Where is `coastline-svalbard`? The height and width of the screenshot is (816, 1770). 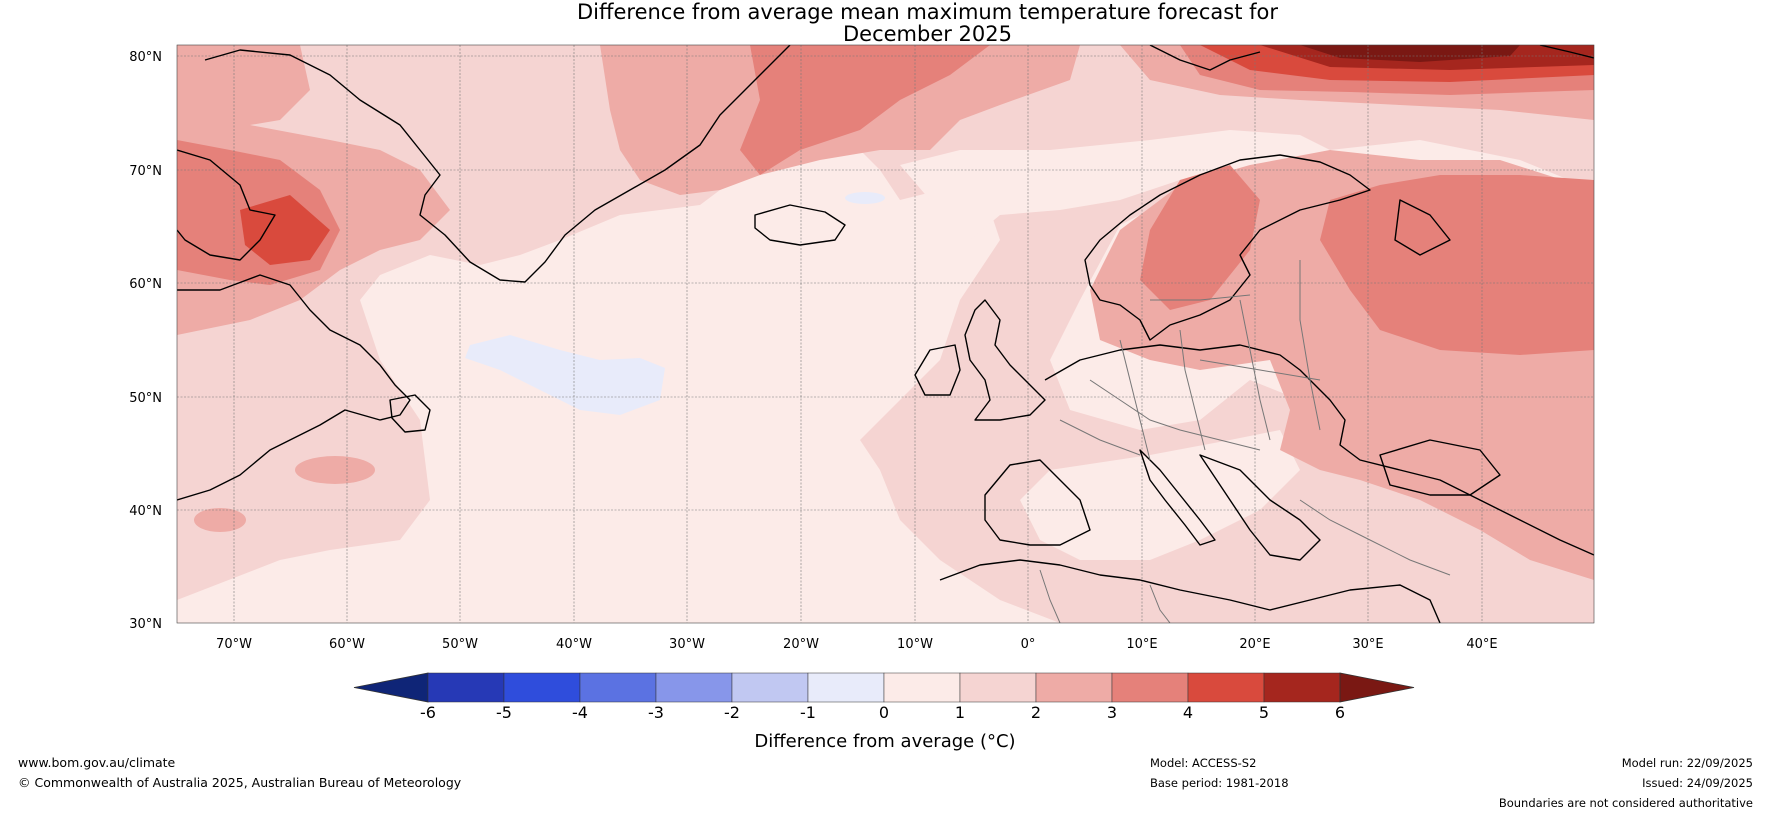
coastline-svalbard is located at coordinates (1205, 58).